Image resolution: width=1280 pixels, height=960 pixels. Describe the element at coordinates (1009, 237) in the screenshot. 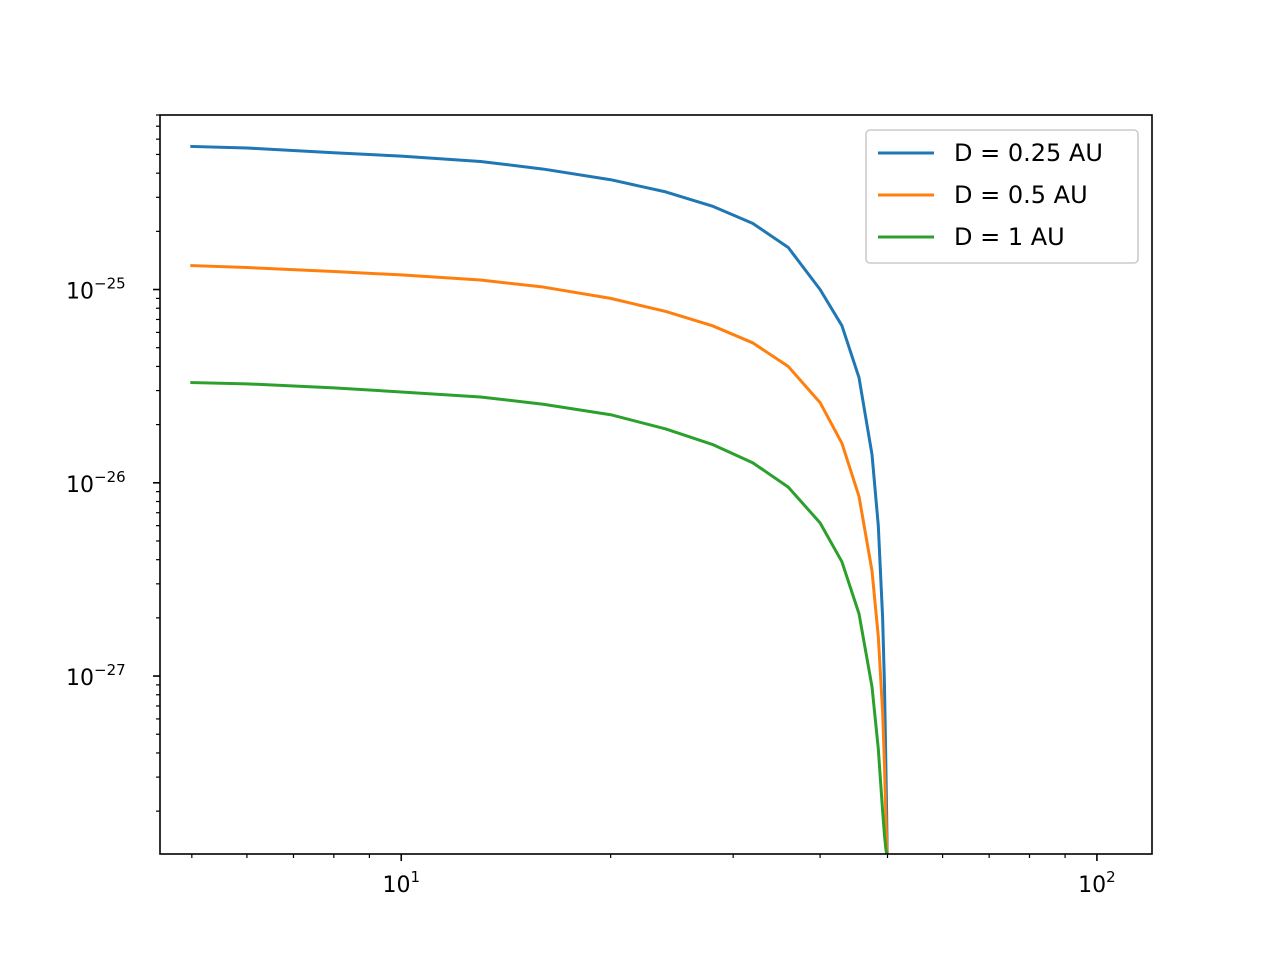

I see `legend-label-2: D = 1 AU` at that location.